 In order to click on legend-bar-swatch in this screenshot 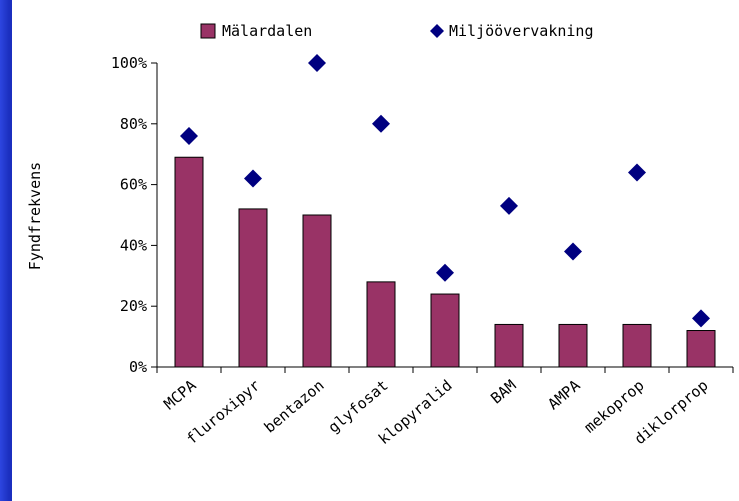, I will do `click(208, 31)`.